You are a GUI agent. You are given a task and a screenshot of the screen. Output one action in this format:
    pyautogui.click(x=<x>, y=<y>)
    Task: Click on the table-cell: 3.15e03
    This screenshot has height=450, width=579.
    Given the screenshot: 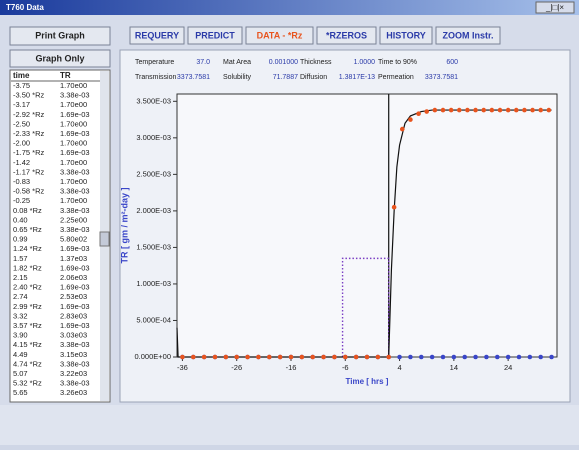 What is the action you would take?
    pyautogui.click(x=73, y=354)
    